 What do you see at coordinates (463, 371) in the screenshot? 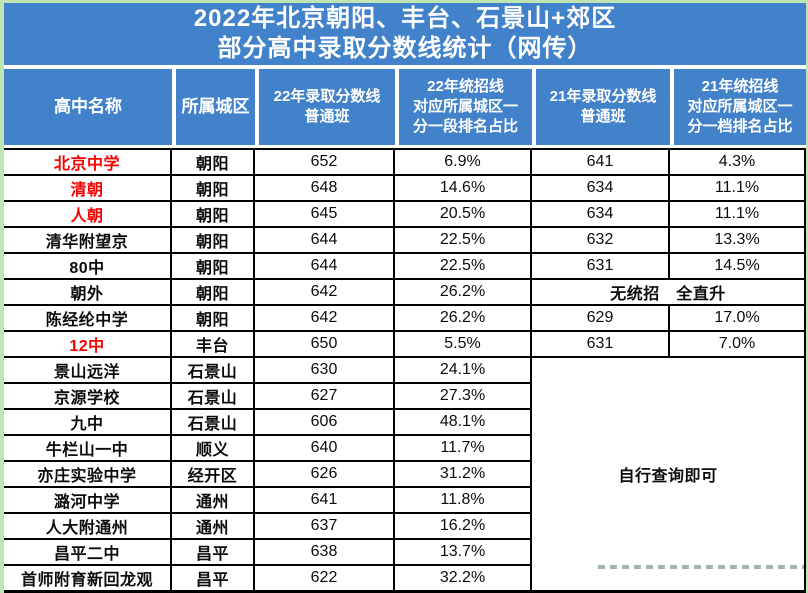
I see `rank-2022-cell: 24.1%` at bounding box center [463, 371].